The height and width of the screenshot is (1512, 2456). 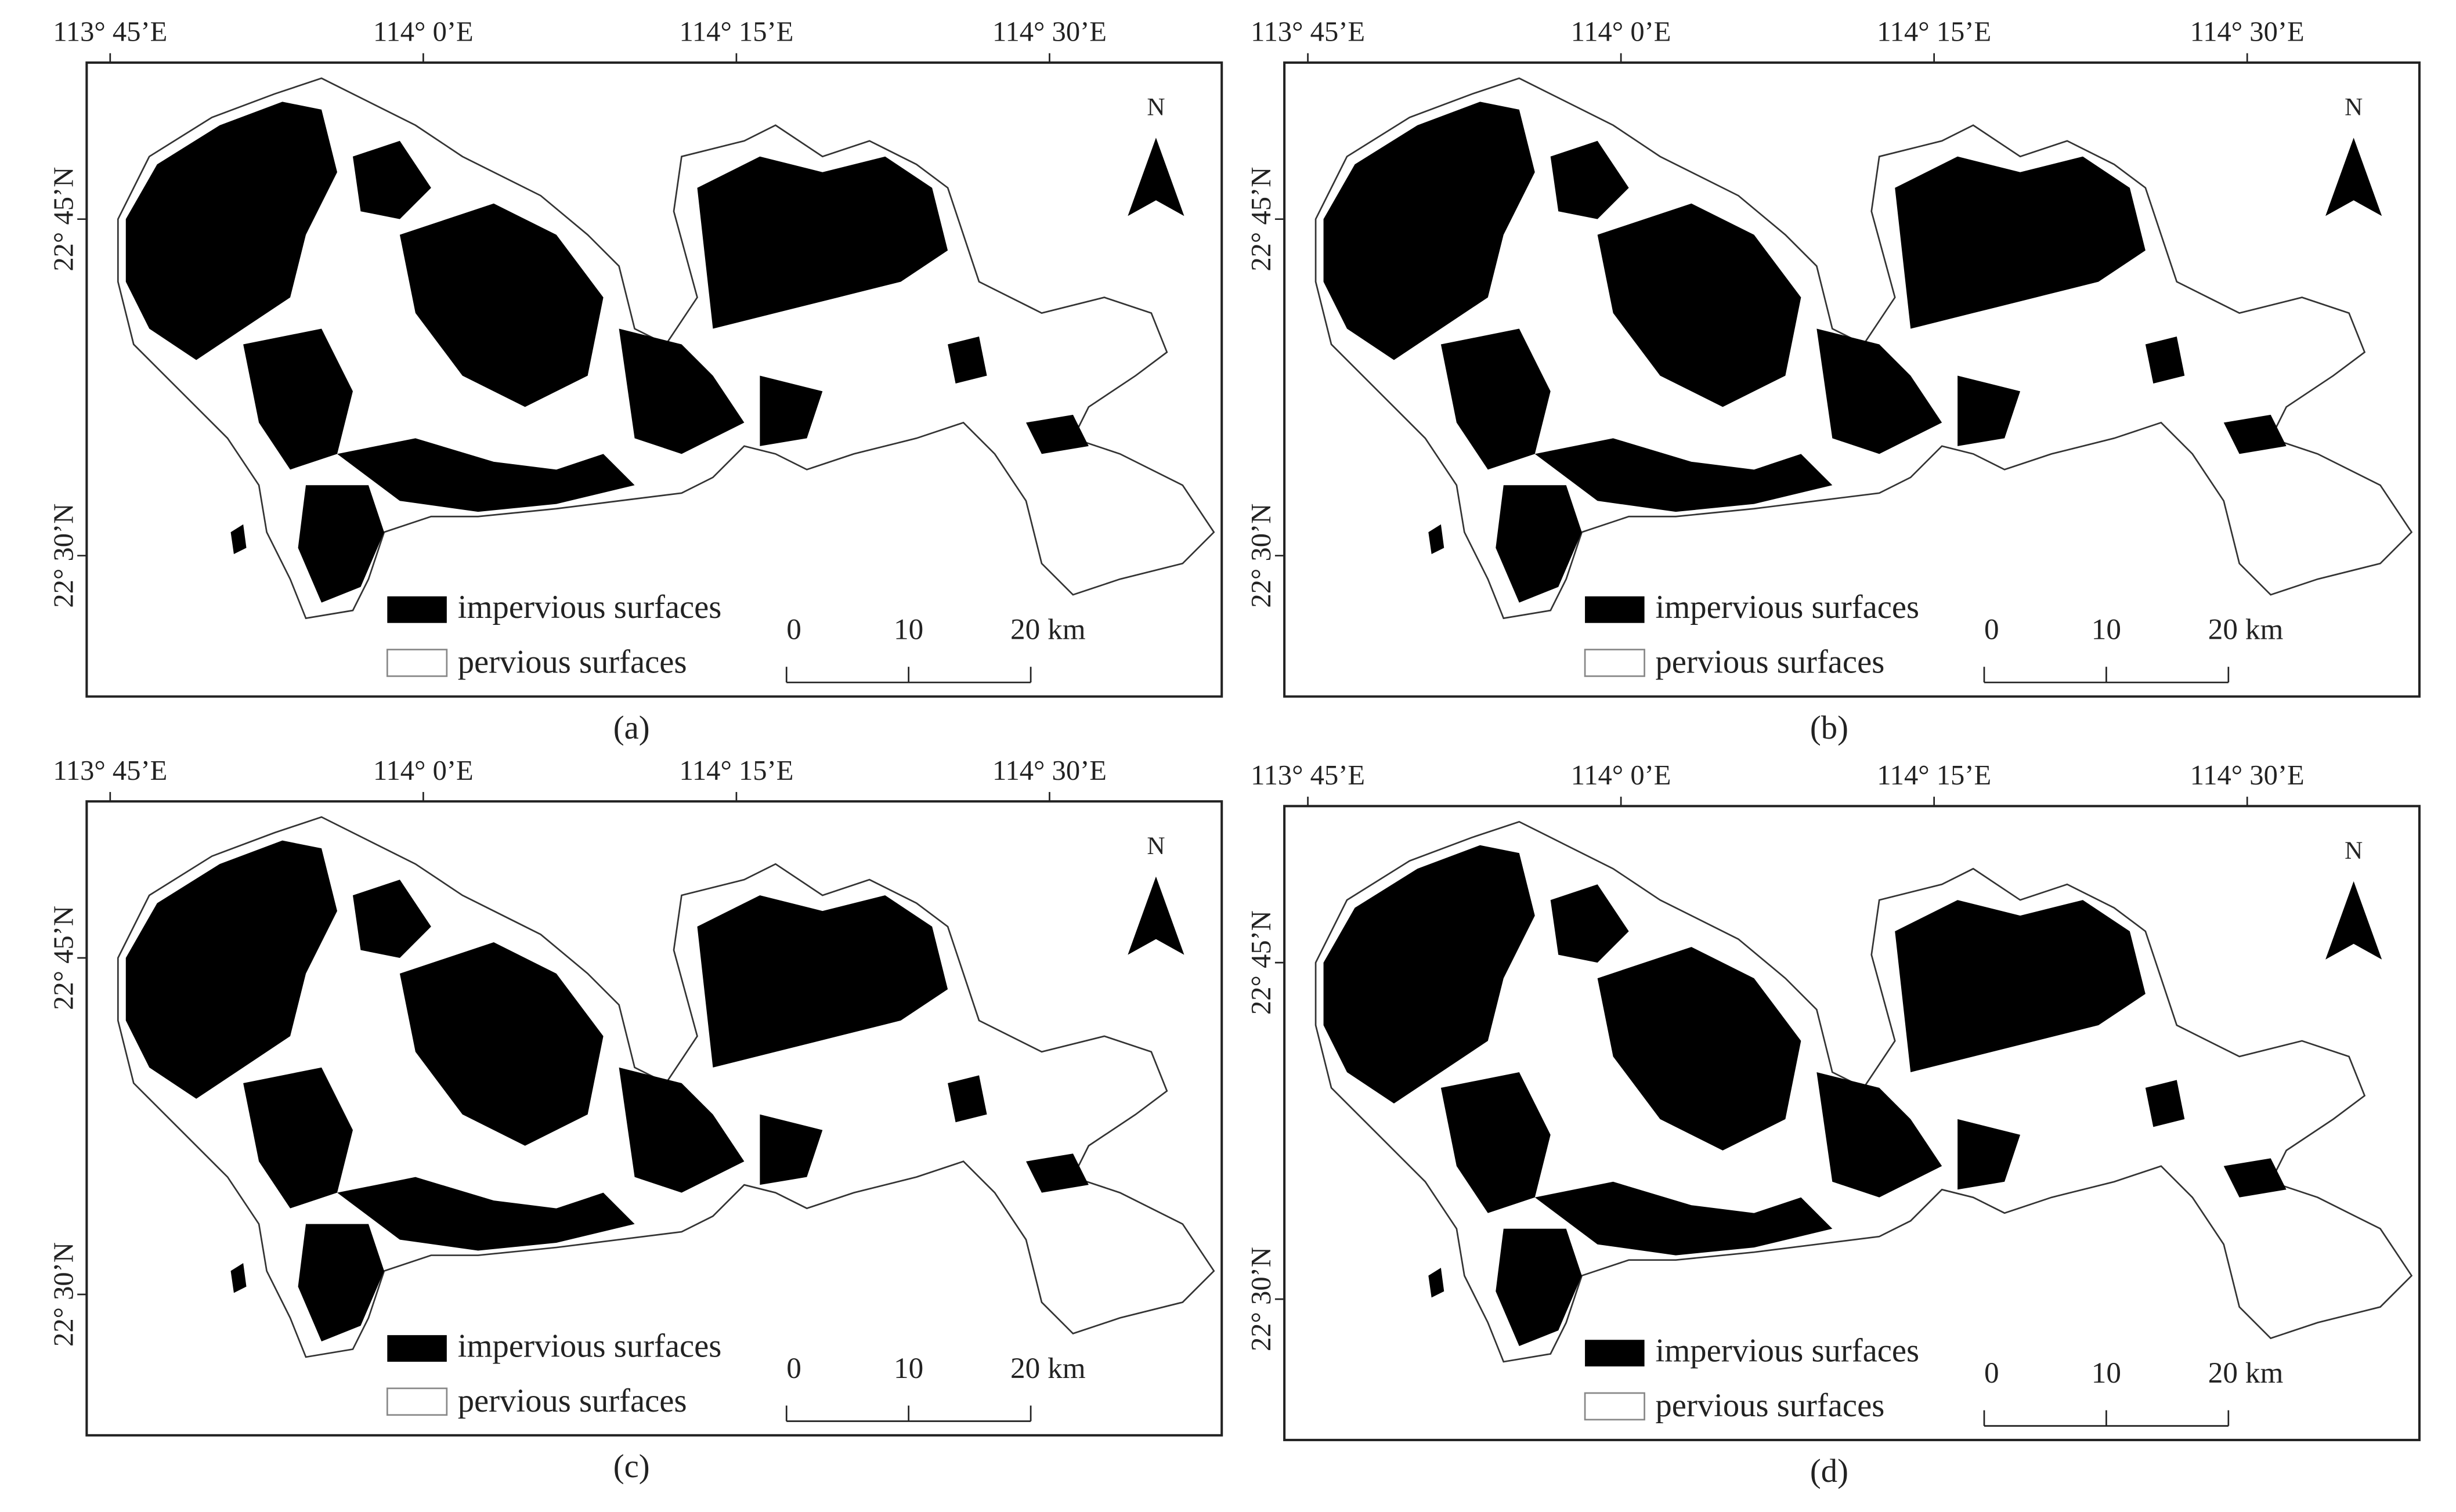 What do you see at coordinates (631, 728) in the screenshot?
I see `caption: (a)` at bounding box center [631, 728].